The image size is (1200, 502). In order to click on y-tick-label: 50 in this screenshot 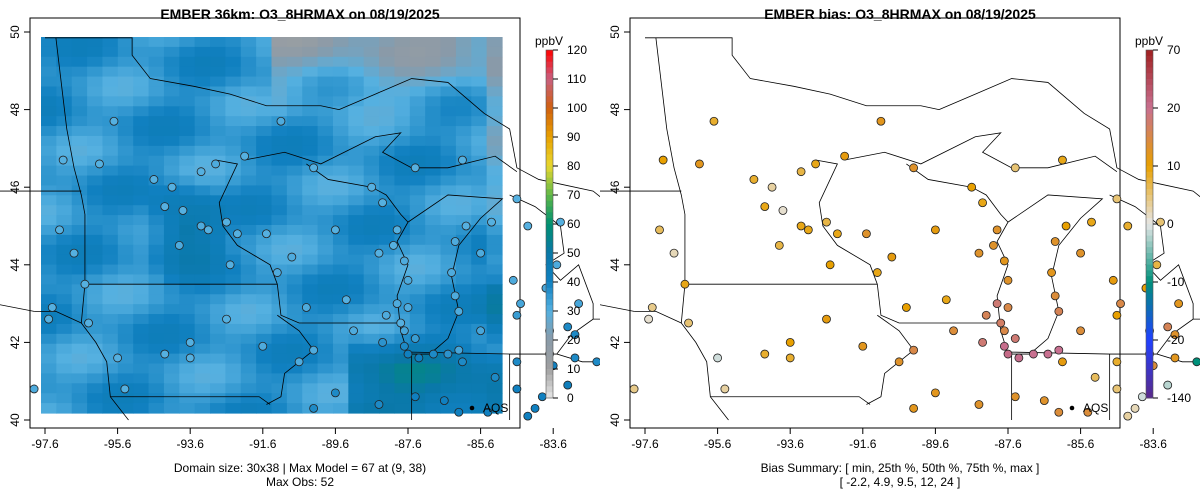, I will do `click(615, 32)`.